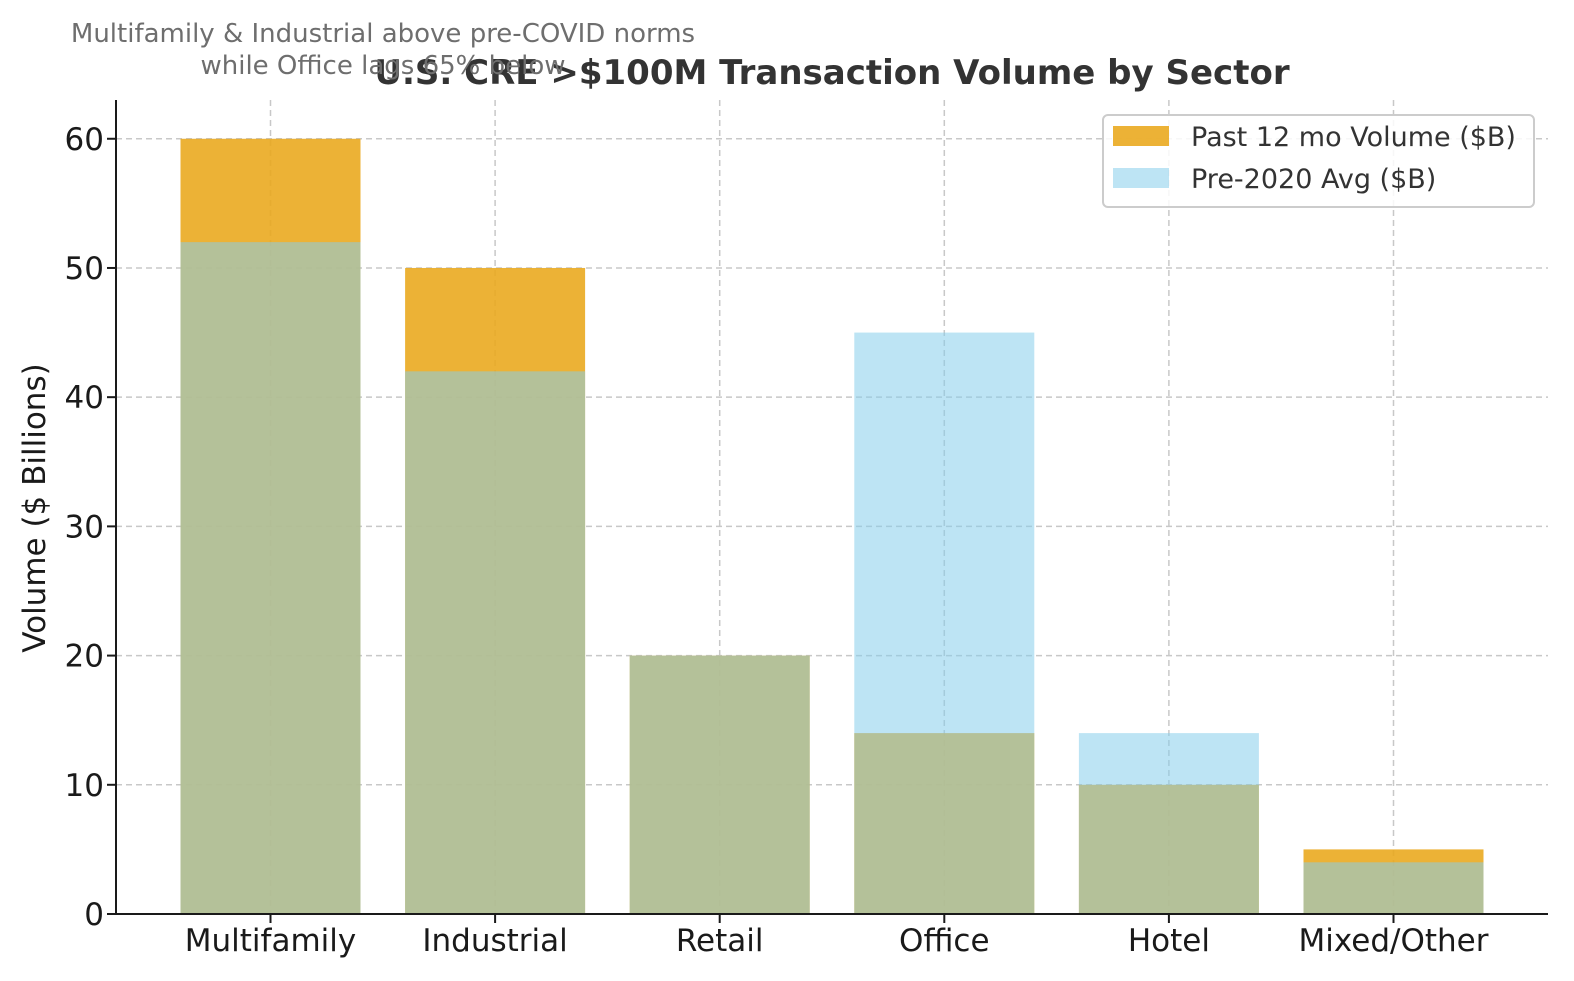 This screenshot has width=1574, height=981. What do you see at coordinates (35, 507) in the screenshot?
I see `y-axis-label: Volume ($ Billions)` at bounding box center [35, 507].